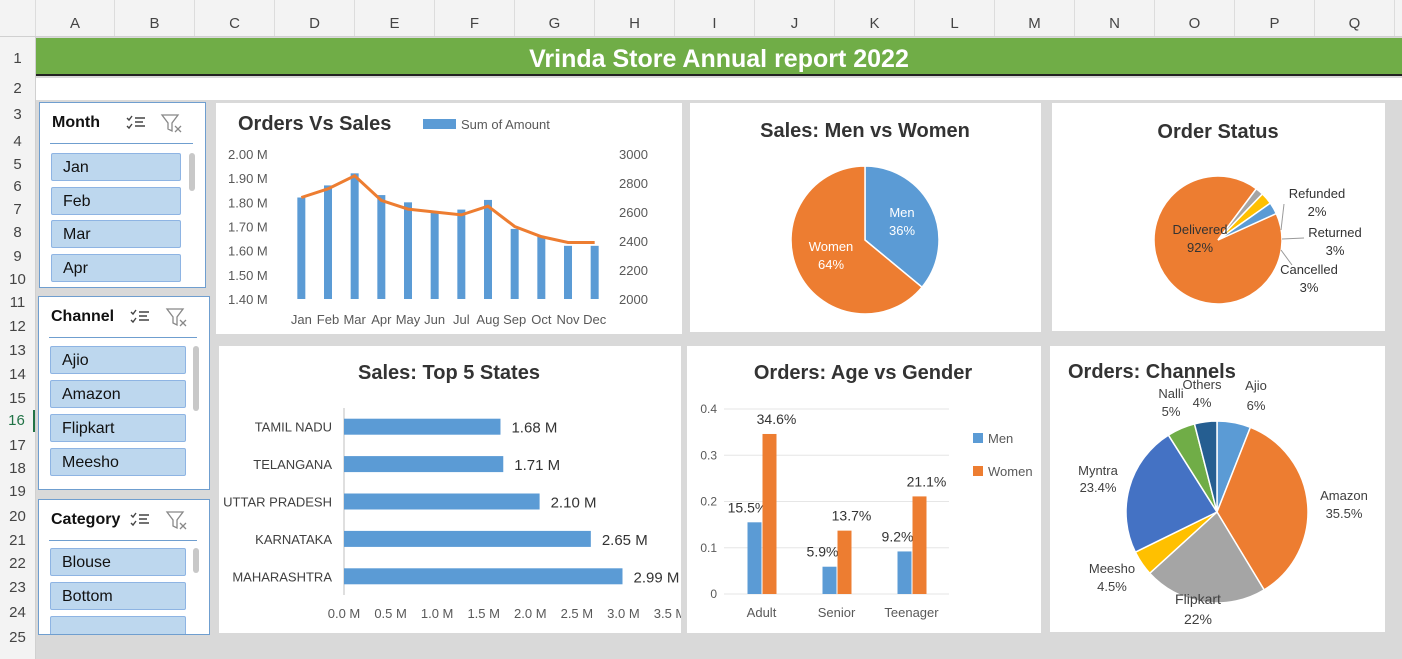  Describe the element at coordinates (248, 178) in the screenshot. I see `y-tick-label: 1.90 M` at that location.